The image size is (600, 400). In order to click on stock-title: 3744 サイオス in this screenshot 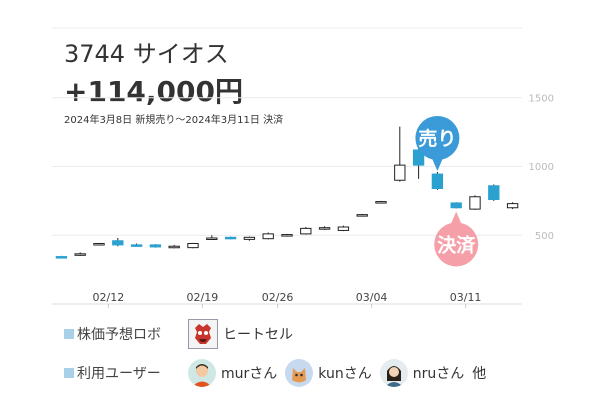, I will do `click(146, 54)`.